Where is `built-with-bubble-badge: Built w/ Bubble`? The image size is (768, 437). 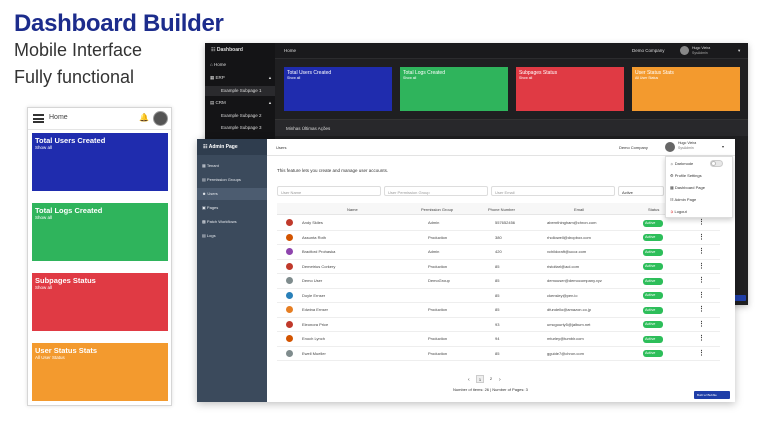
built-with-bubble-badge: Built w/ Bubble is located at coordinates (712, 395).